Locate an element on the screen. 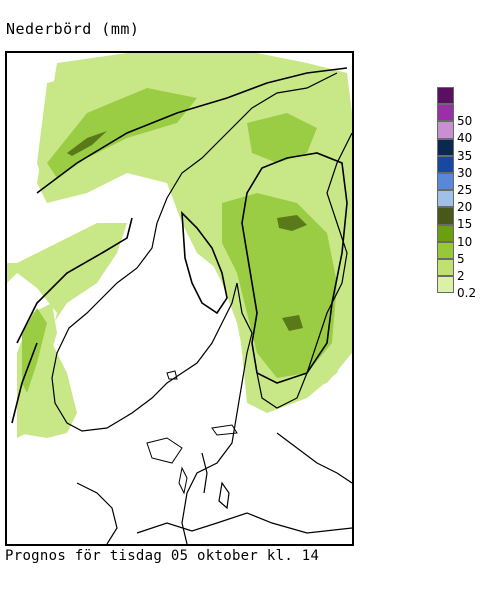  coastline-sweden is located at coordinates (217, 413).